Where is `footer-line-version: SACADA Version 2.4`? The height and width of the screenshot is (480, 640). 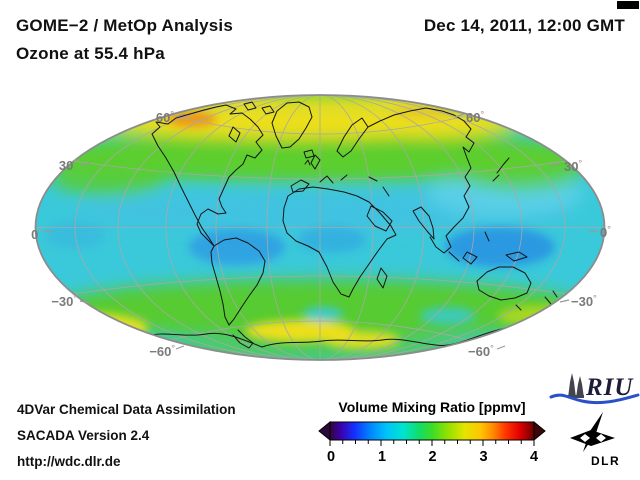
footer-line-version: SACADA Version 2.4 is located at coordinates (83, 435).